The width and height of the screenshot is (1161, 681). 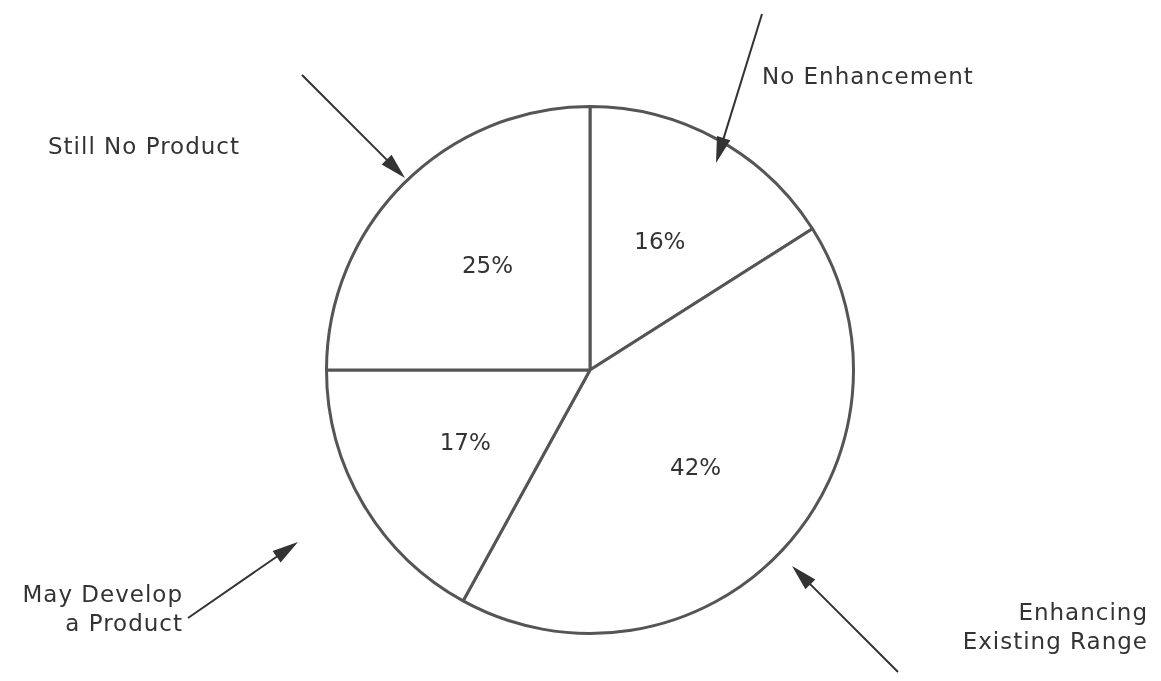 I want to click on slice-label: Enhancing Existing Range, so click(x=1054, y=627).